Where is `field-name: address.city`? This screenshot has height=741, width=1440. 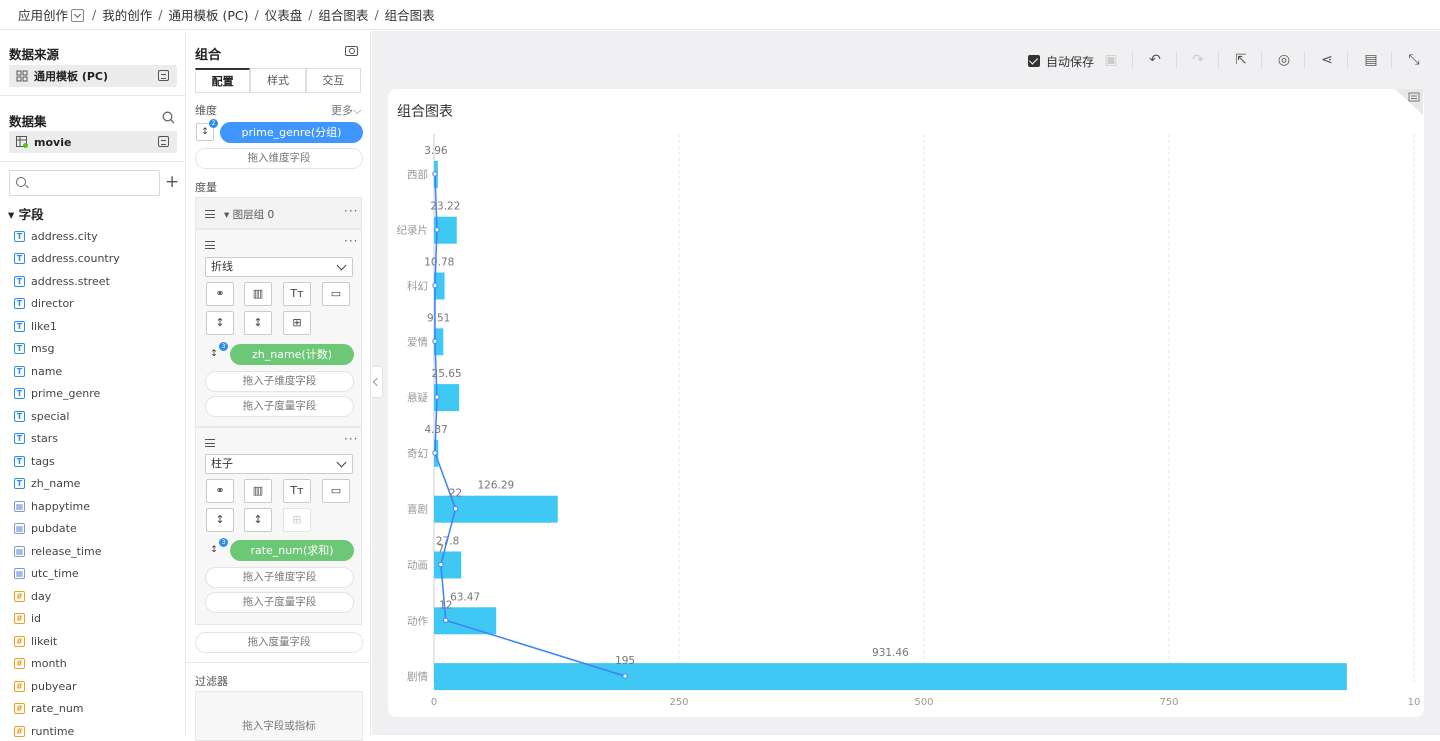 field-name: address.city is located at coordinates (64, 236).